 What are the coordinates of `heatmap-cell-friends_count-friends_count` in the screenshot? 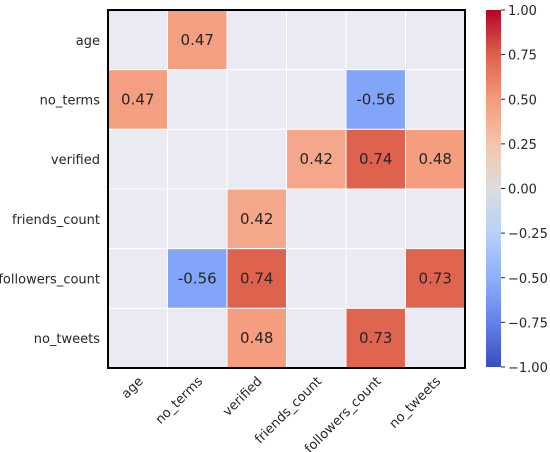 It's located at (316, 219).